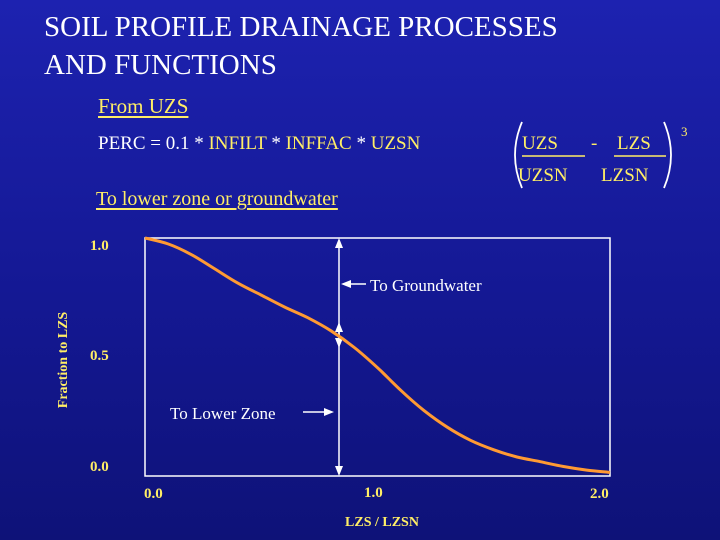 The width and height of the screenshot is (720, 540). I want to click on equation-uzsn: UZSN, so click(395, 143).